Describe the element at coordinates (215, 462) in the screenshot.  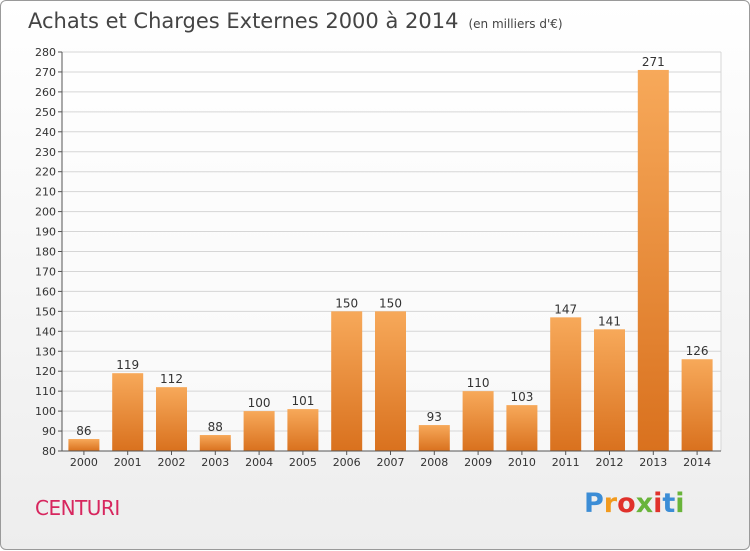
I see `x-tick-label: 2003` at that location.